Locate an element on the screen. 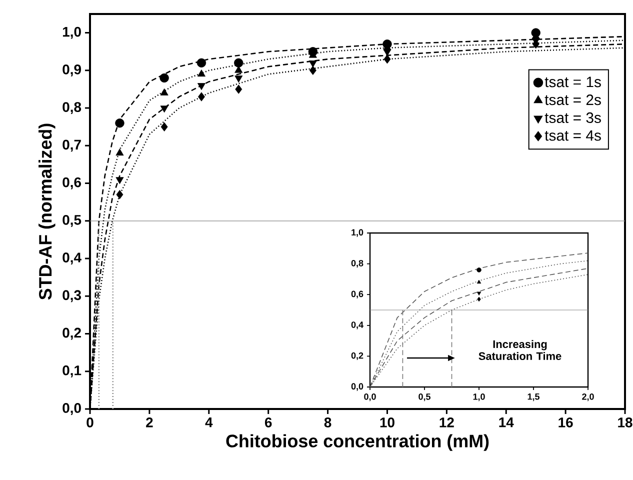  legend-label: tsat = 2s is located at coordinates (572, 100).